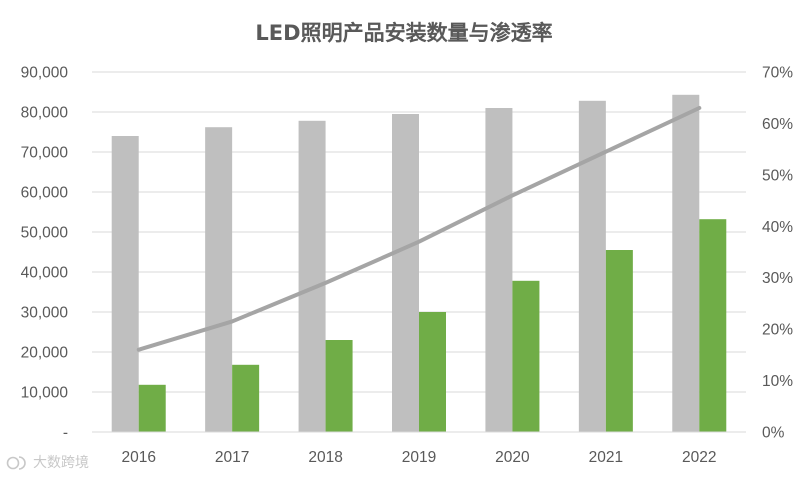 This screenshot has width=808, height=479. What do you see at coordinates (777, 278) in the screenshot?
I see `y-right-tick-label: 30%` at bounding box center [777, 278].